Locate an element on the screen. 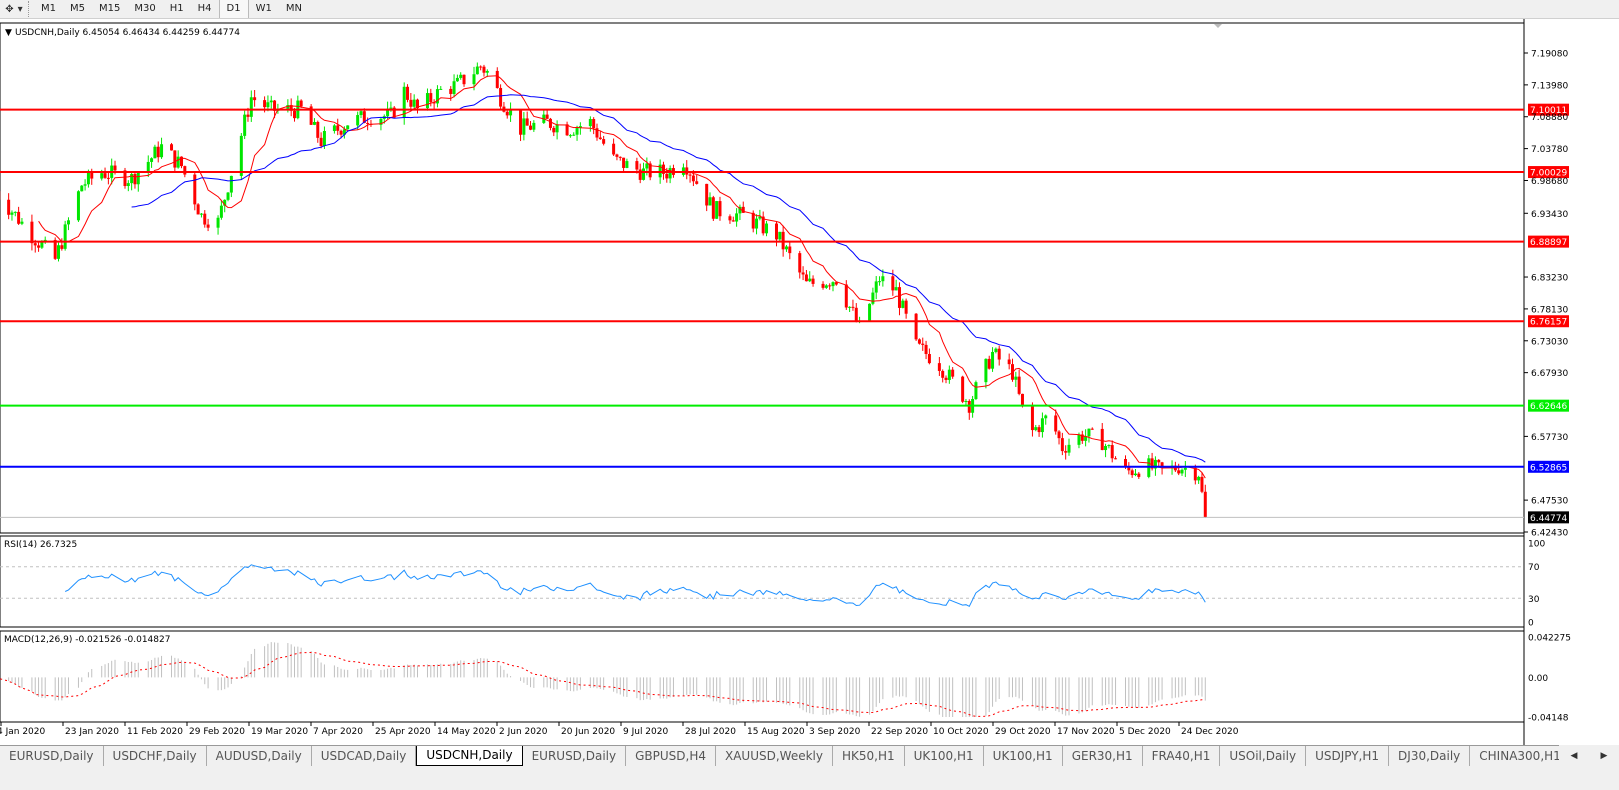 Image resolution: width=1619 pixels, height=790 pixels. chart-tab: USDCAD,Daily is located at coordinates (364, 756).